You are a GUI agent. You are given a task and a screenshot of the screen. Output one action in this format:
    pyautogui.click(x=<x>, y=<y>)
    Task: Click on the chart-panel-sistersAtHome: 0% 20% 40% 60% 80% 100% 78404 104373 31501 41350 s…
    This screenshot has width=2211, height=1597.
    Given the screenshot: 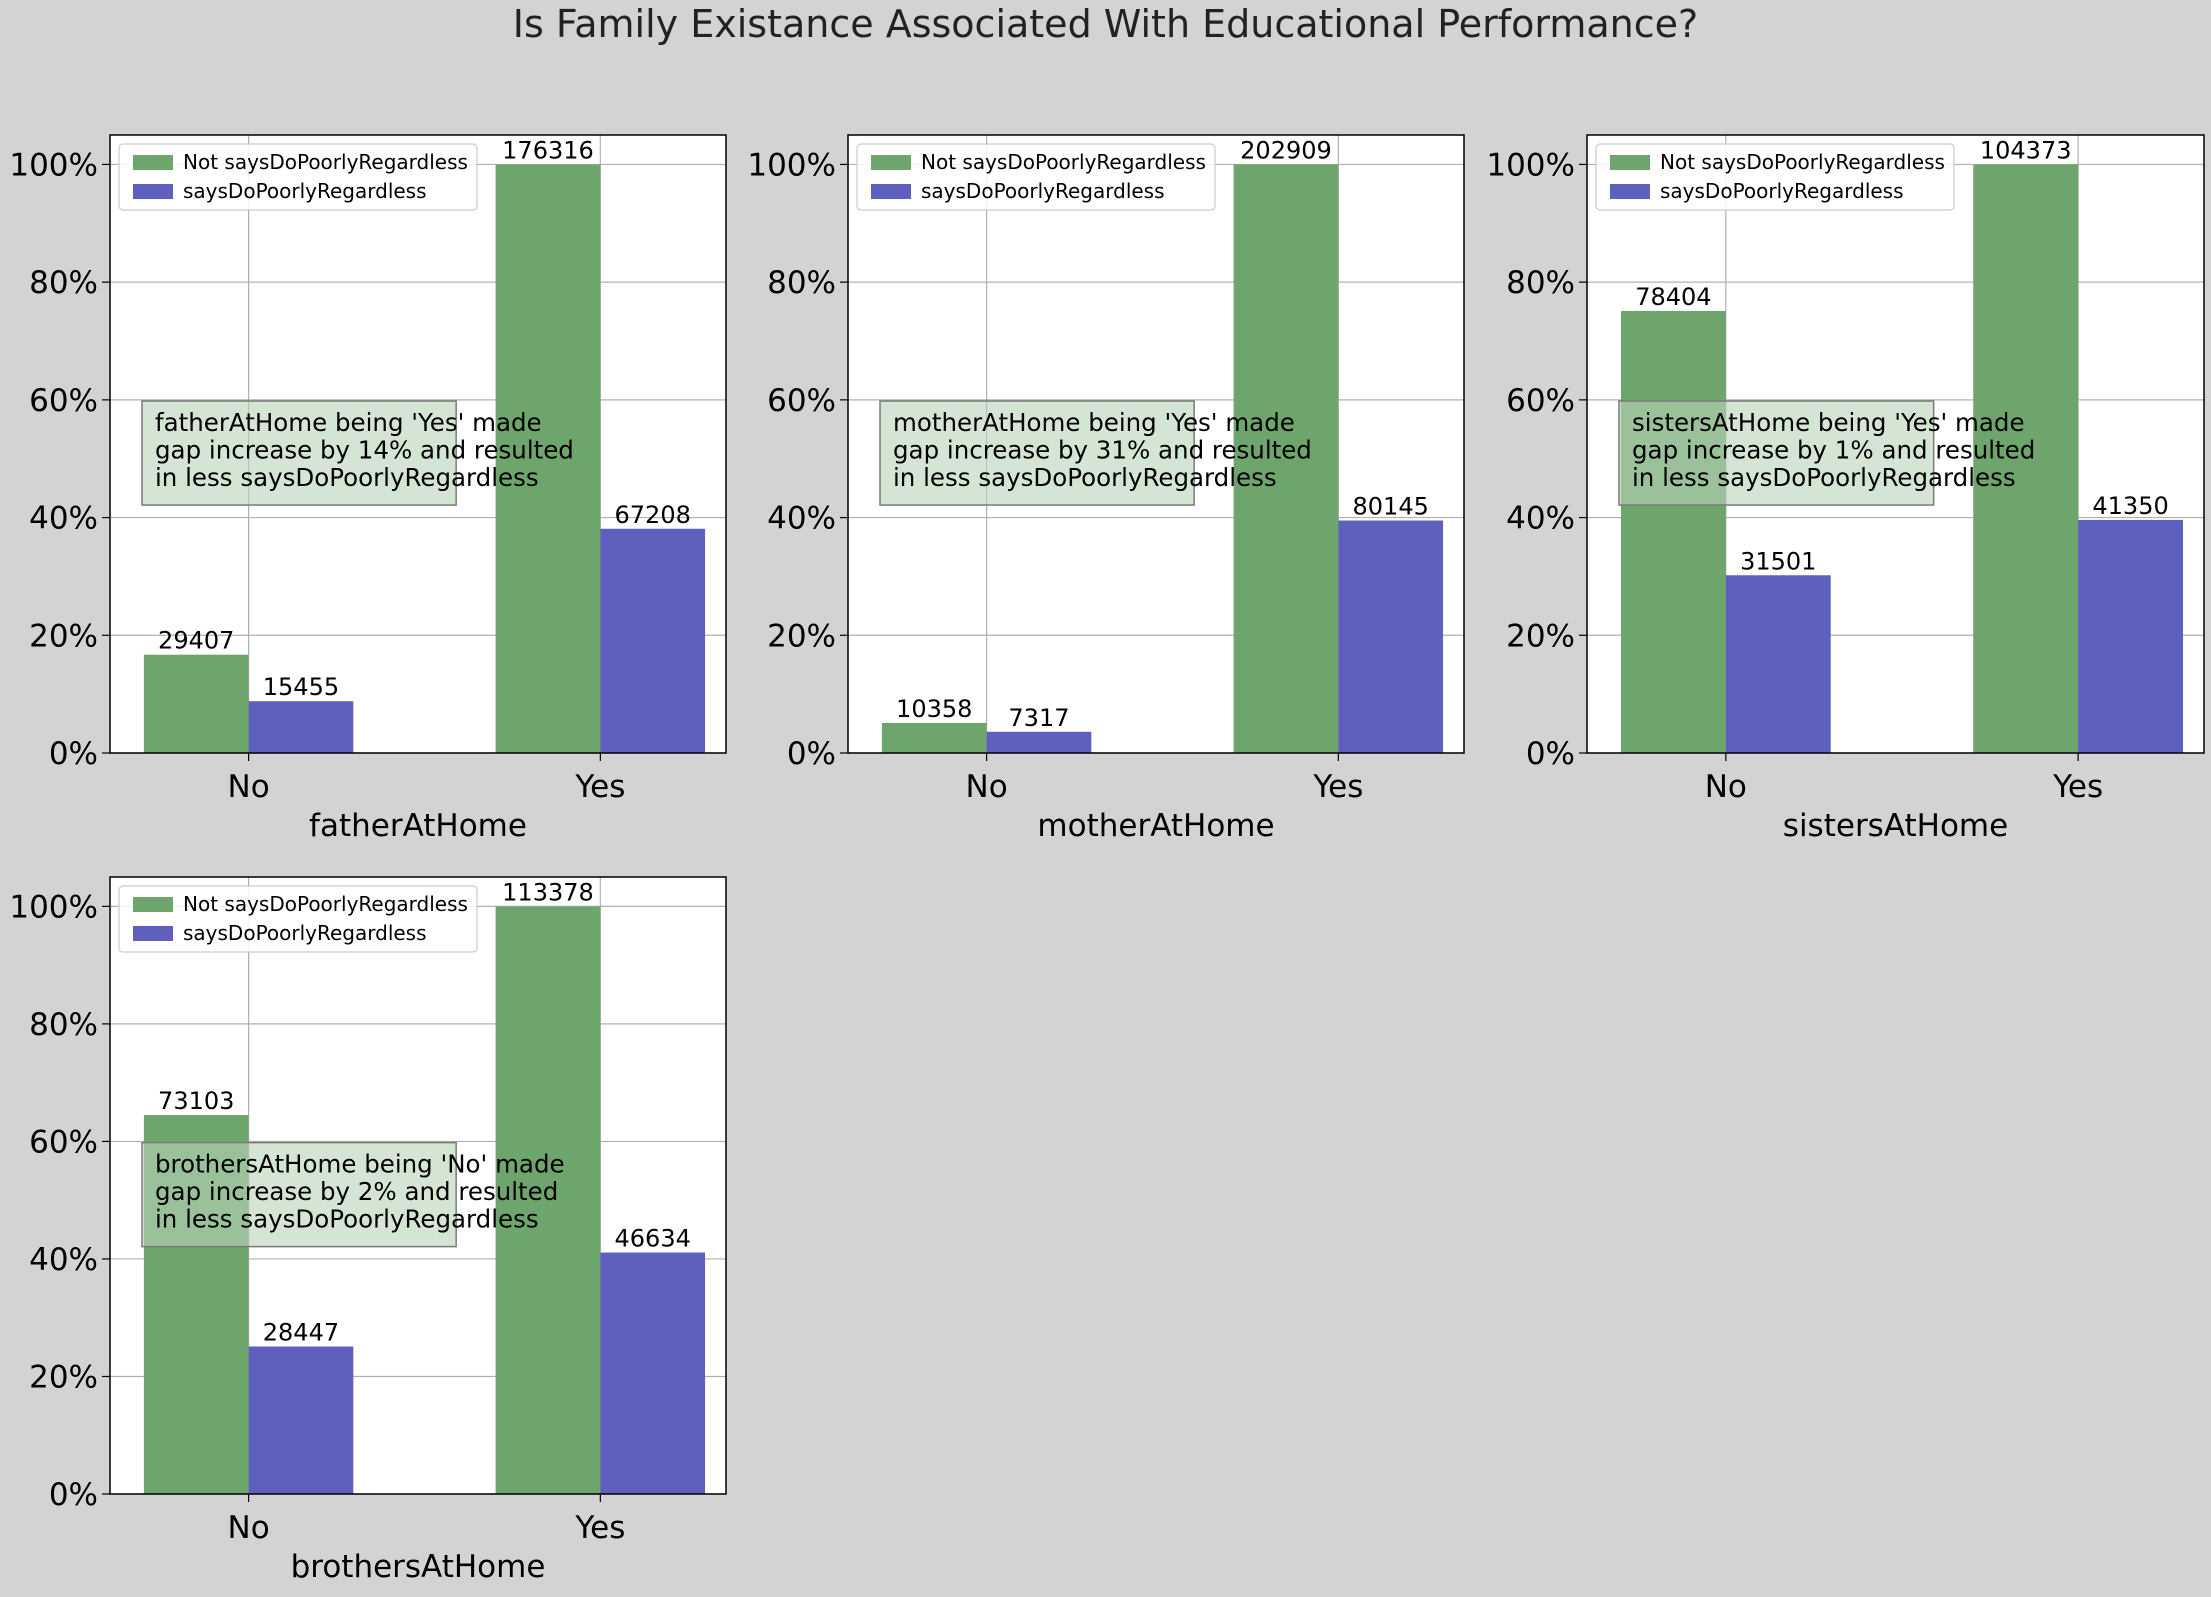 What is the action you would take?
    pyautogui.click(x=1845, y=489)
    